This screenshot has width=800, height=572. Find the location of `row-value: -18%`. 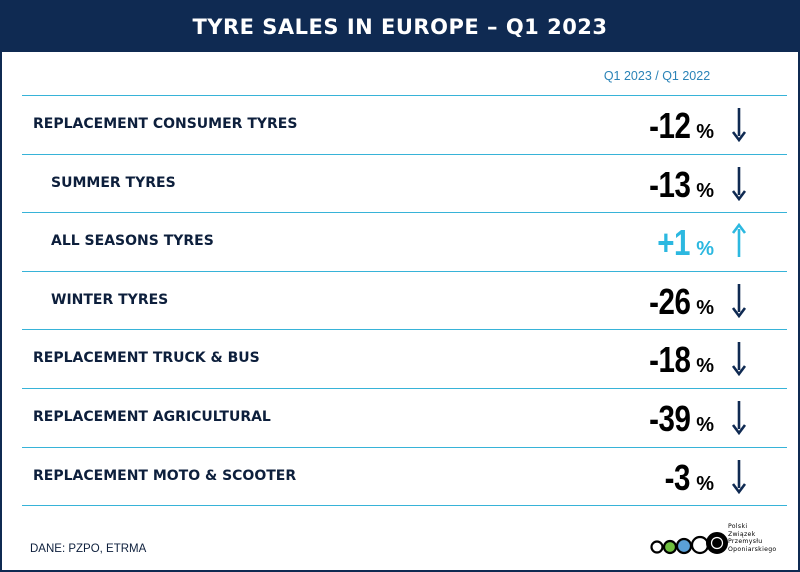

row-value: -18% is located at coordinates (677, 358).